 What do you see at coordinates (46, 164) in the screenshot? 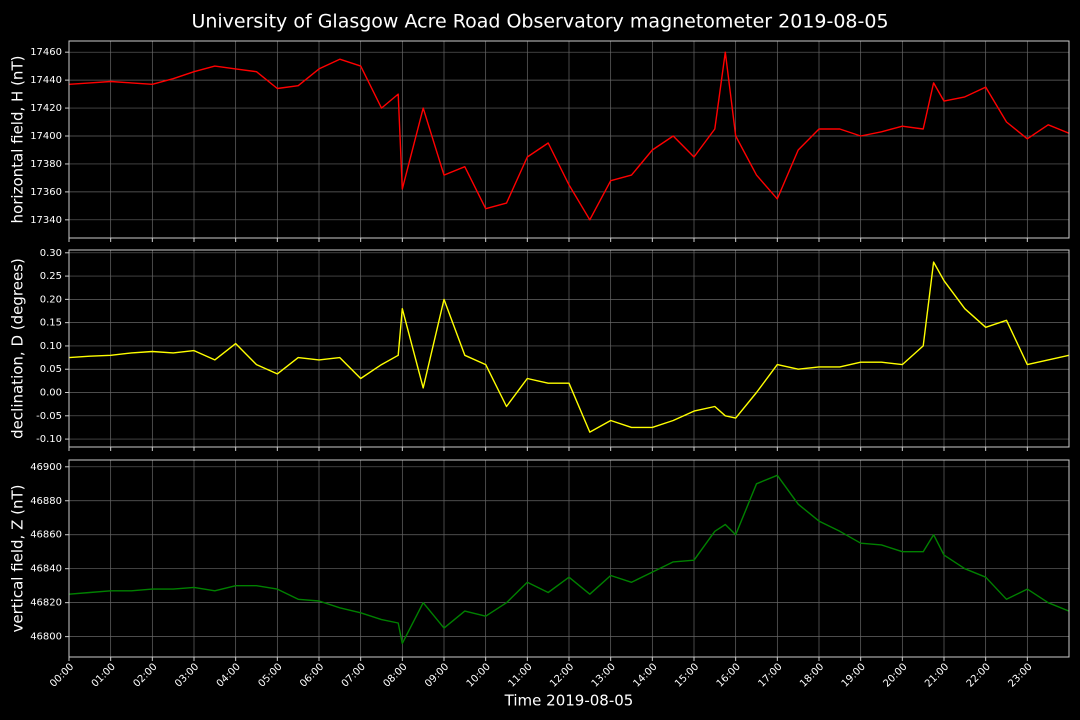
I see `y-tick-label: 17380` at bounding box center [46, 164].